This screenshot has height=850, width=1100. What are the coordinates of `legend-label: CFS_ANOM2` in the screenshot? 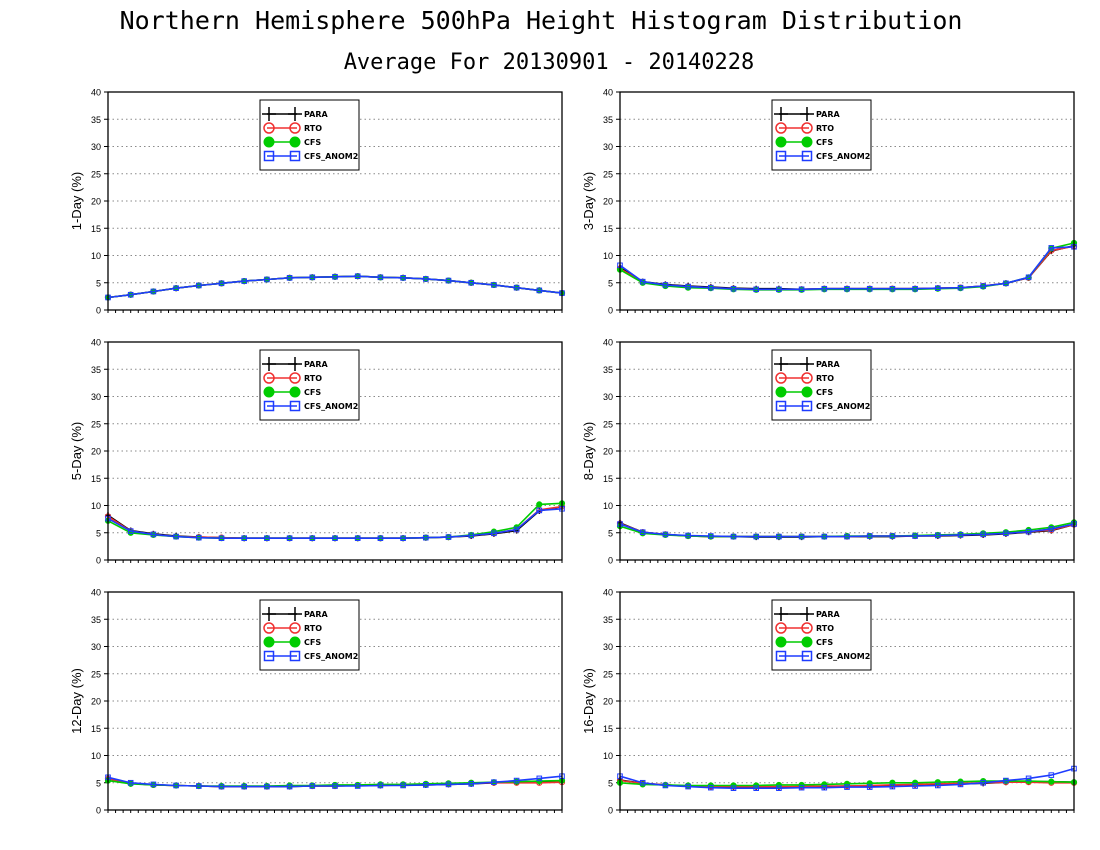 It's located at (331, 406).